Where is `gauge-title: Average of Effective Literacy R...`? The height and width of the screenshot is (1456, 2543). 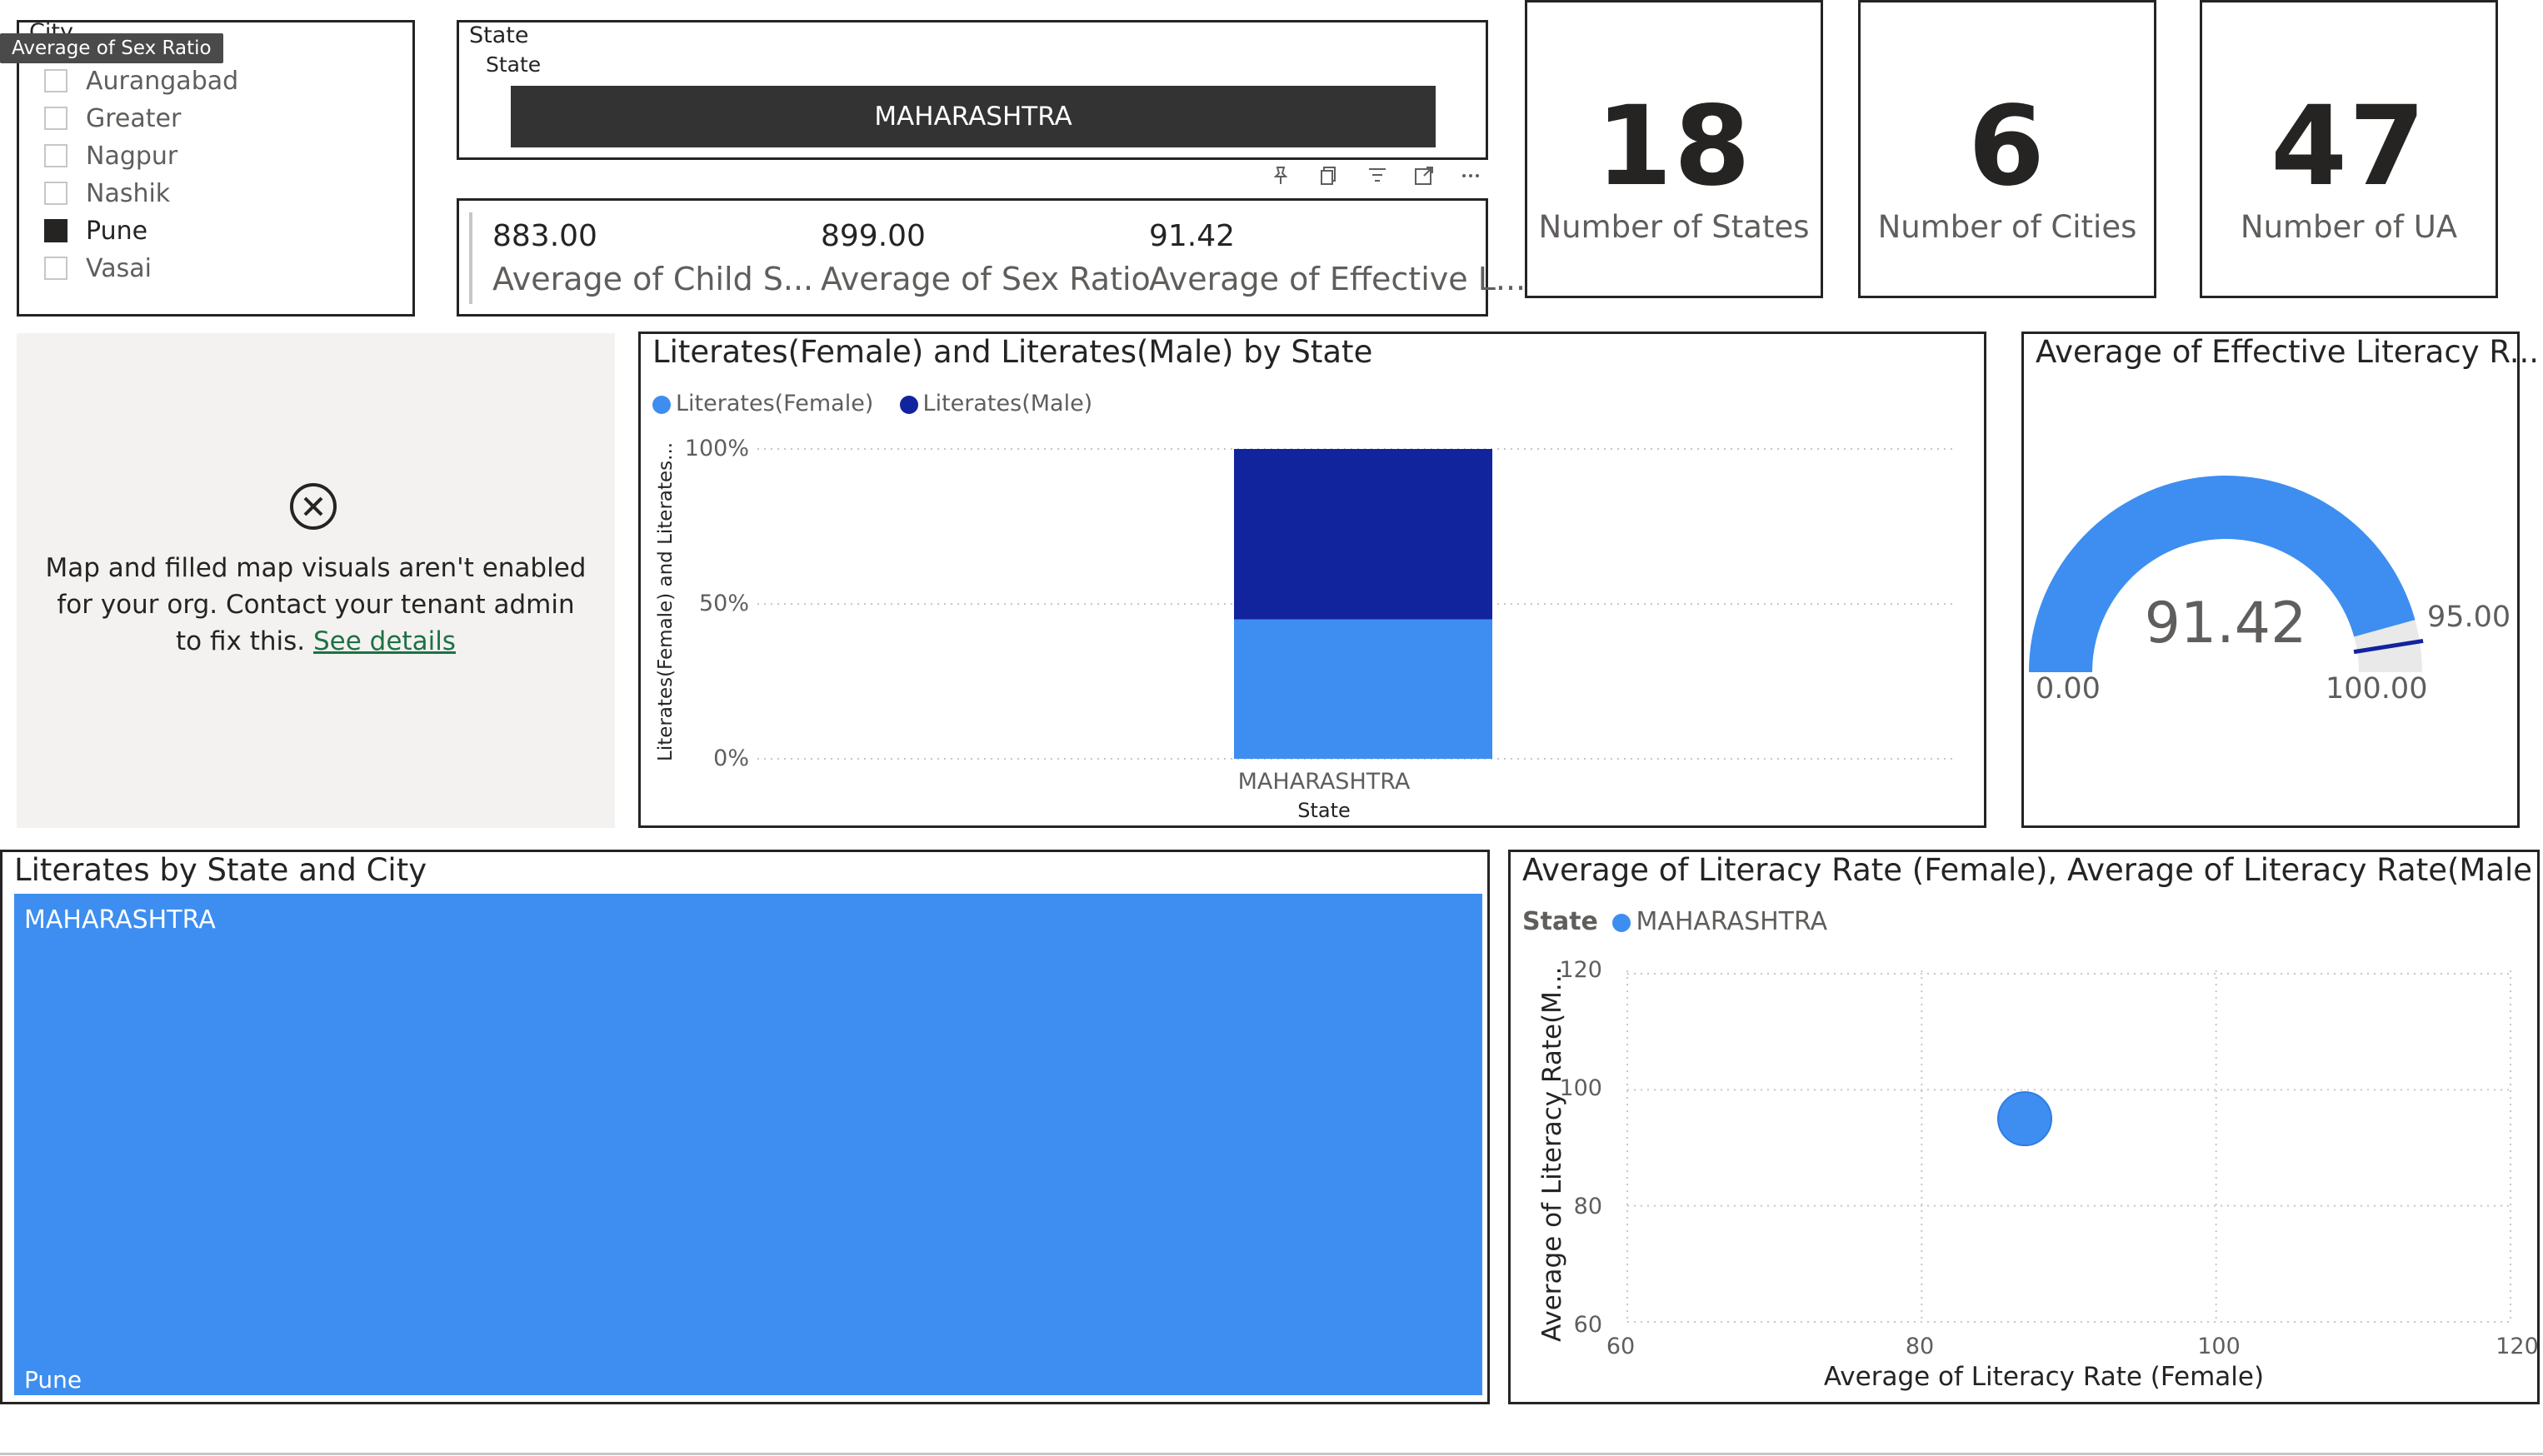 gauge-title: Average of Effective Literacy R... is located at coordinates (2288, 352).